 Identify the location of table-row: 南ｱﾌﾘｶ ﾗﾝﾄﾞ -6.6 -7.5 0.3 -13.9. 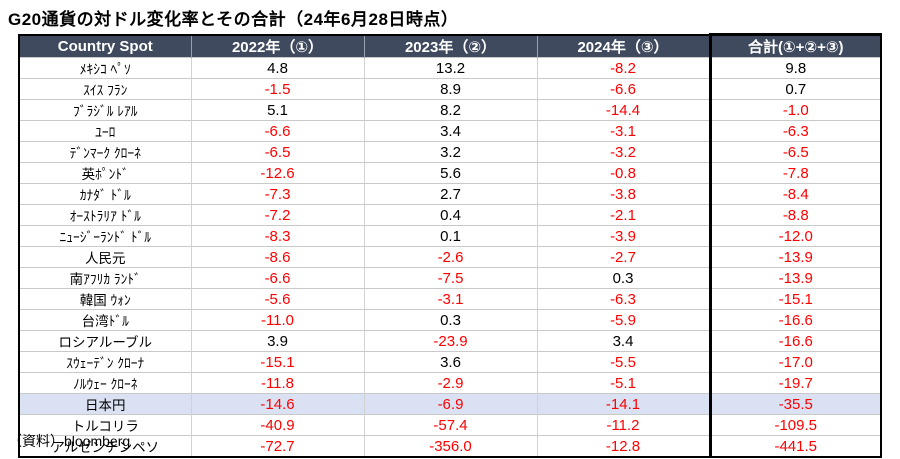
(450, 278).